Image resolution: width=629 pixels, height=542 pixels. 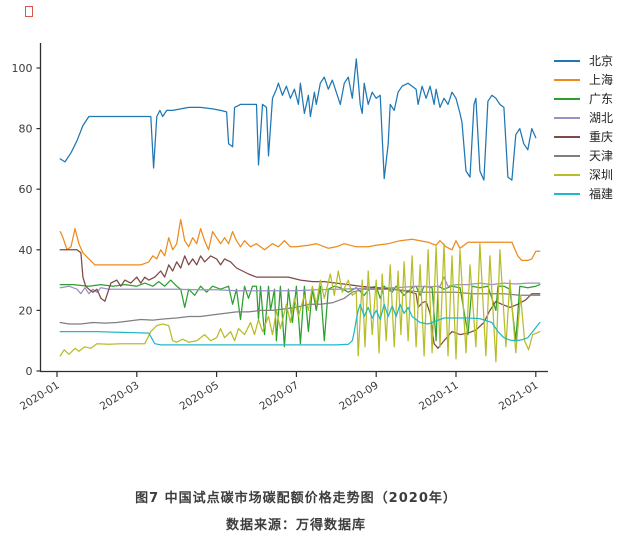 I want to click on red-artifact-glyph, so click(x=29, y=11).